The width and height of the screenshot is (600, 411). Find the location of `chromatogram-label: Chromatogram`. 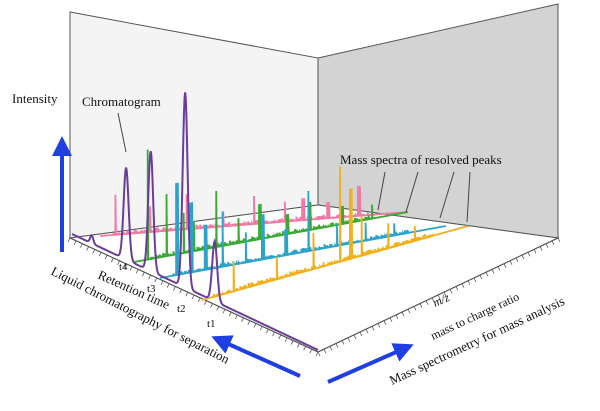

chromatogram-label: Chromatogram is located at coordinates (121, 101).